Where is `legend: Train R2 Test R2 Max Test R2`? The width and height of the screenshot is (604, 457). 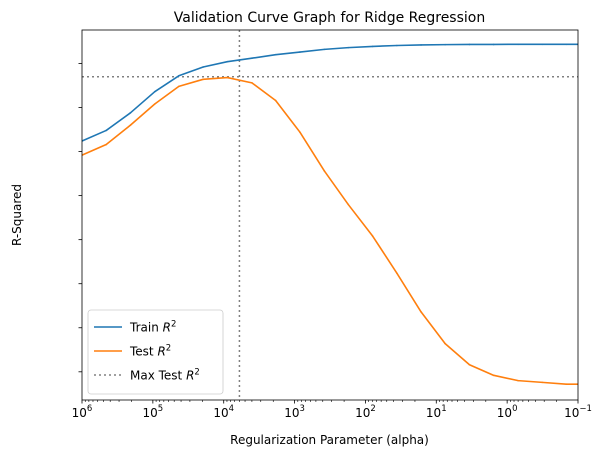
legend: Train R2 Test R2 Max Test R2 is located at coordinates (155, 352).